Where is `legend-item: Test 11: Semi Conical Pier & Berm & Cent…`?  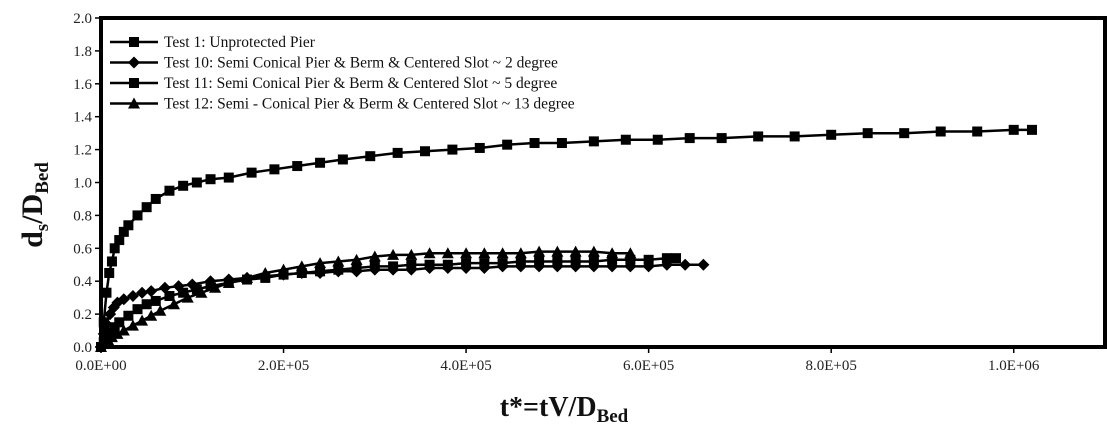
legend-item: Test 11: Semi Conical Pier & Berm & Cent… is located at coordinates (333, 83).